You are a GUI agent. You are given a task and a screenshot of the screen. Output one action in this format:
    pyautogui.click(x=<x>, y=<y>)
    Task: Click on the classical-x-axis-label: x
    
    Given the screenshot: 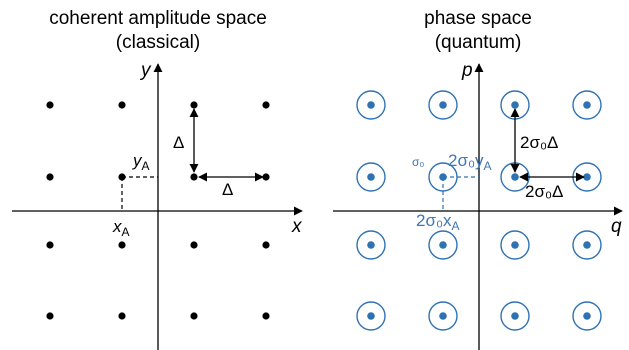 What is the action you would take?
    pyautogui.click(x=297, y=226)
    